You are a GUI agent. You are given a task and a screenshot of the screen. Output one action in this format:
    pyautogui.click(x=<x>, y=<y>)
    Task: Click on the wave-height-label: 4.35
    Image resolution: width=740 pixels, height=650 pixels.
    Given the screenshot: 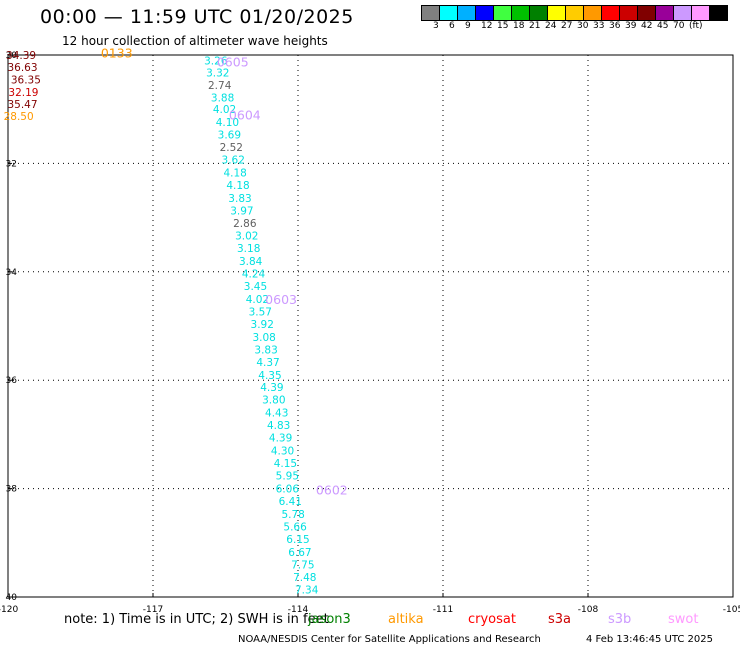 What is the action you would take?
    pyautogui.click(x=269, y=376)
    